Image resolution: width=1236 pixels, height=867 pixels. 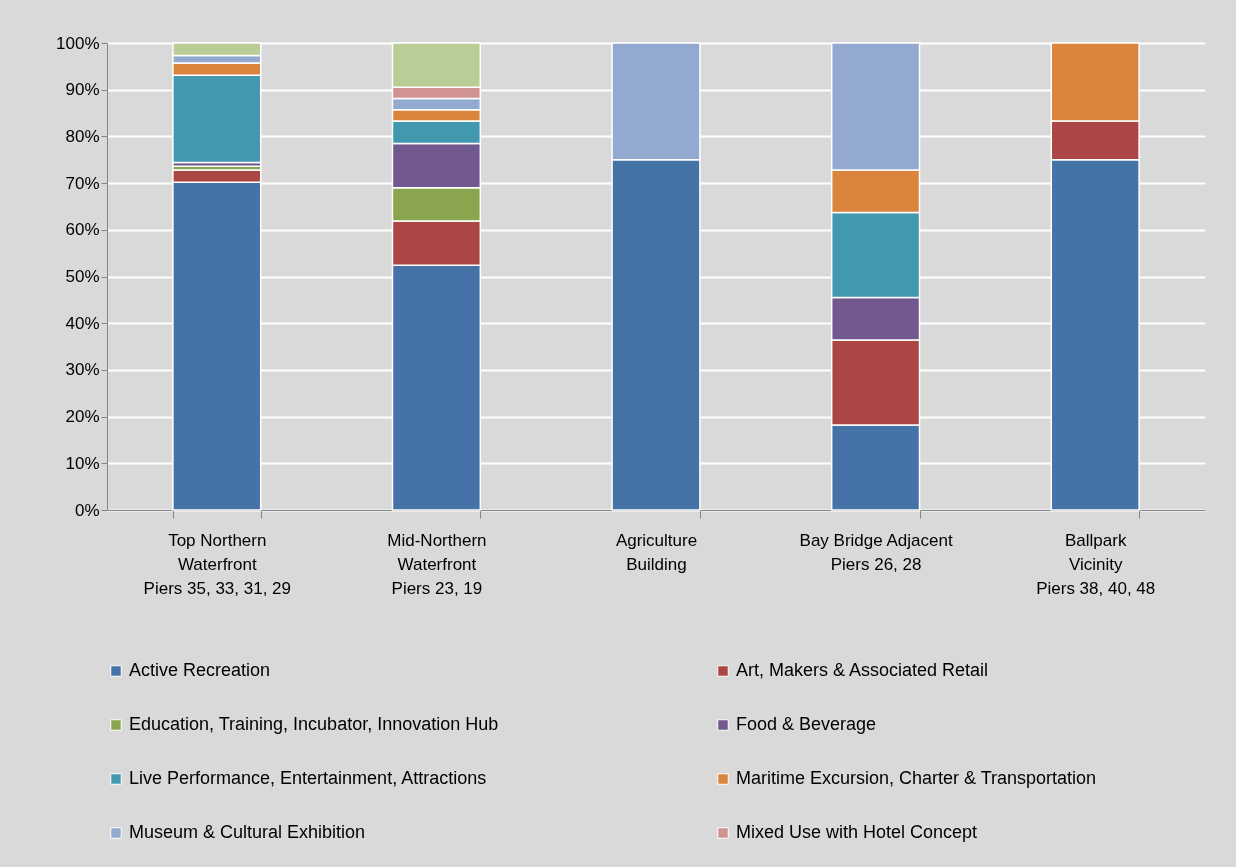 I want to click on y-tick-label: 100%, so click(x=78, y=43).